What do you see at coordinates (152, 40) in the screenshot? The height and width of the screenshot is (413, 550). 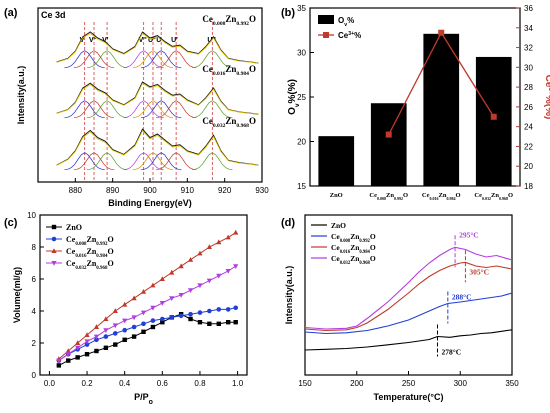 I see `panel-a-peak-label: U°` at bounding box center [152, 40].